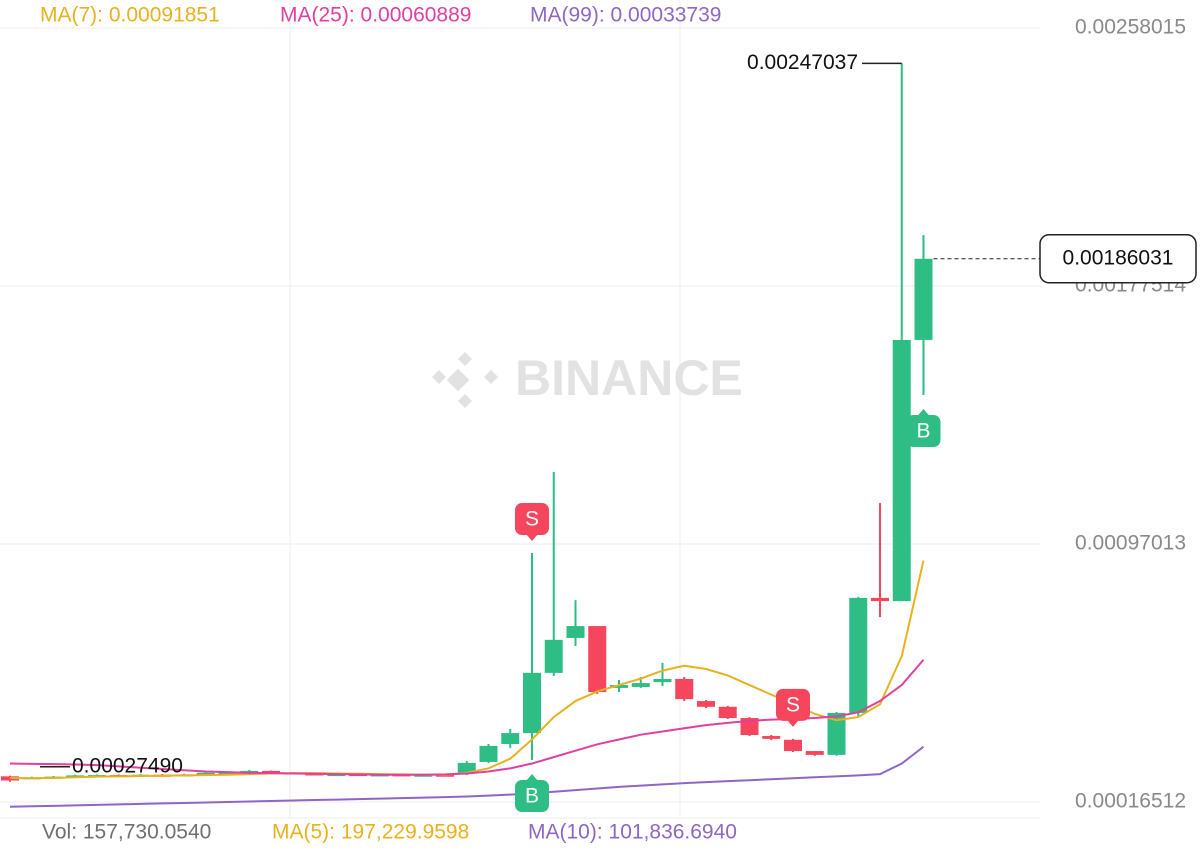  I want to click on last-price-box, so click(1118, 259).